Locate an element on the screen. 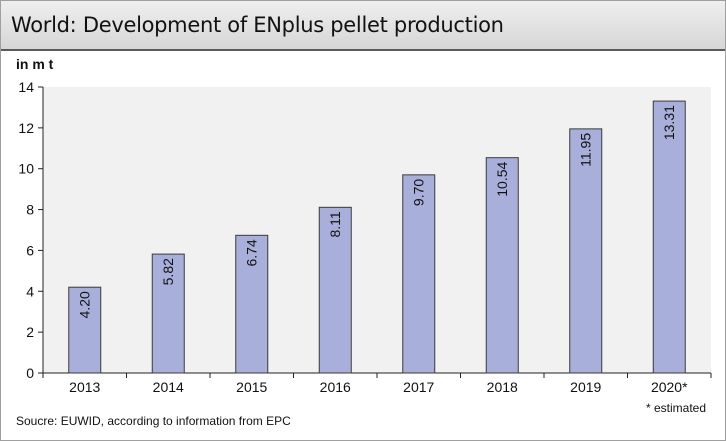 The image size is (726, 441). y-axis-unit-label: in m t is located at coordinates (35, 64).